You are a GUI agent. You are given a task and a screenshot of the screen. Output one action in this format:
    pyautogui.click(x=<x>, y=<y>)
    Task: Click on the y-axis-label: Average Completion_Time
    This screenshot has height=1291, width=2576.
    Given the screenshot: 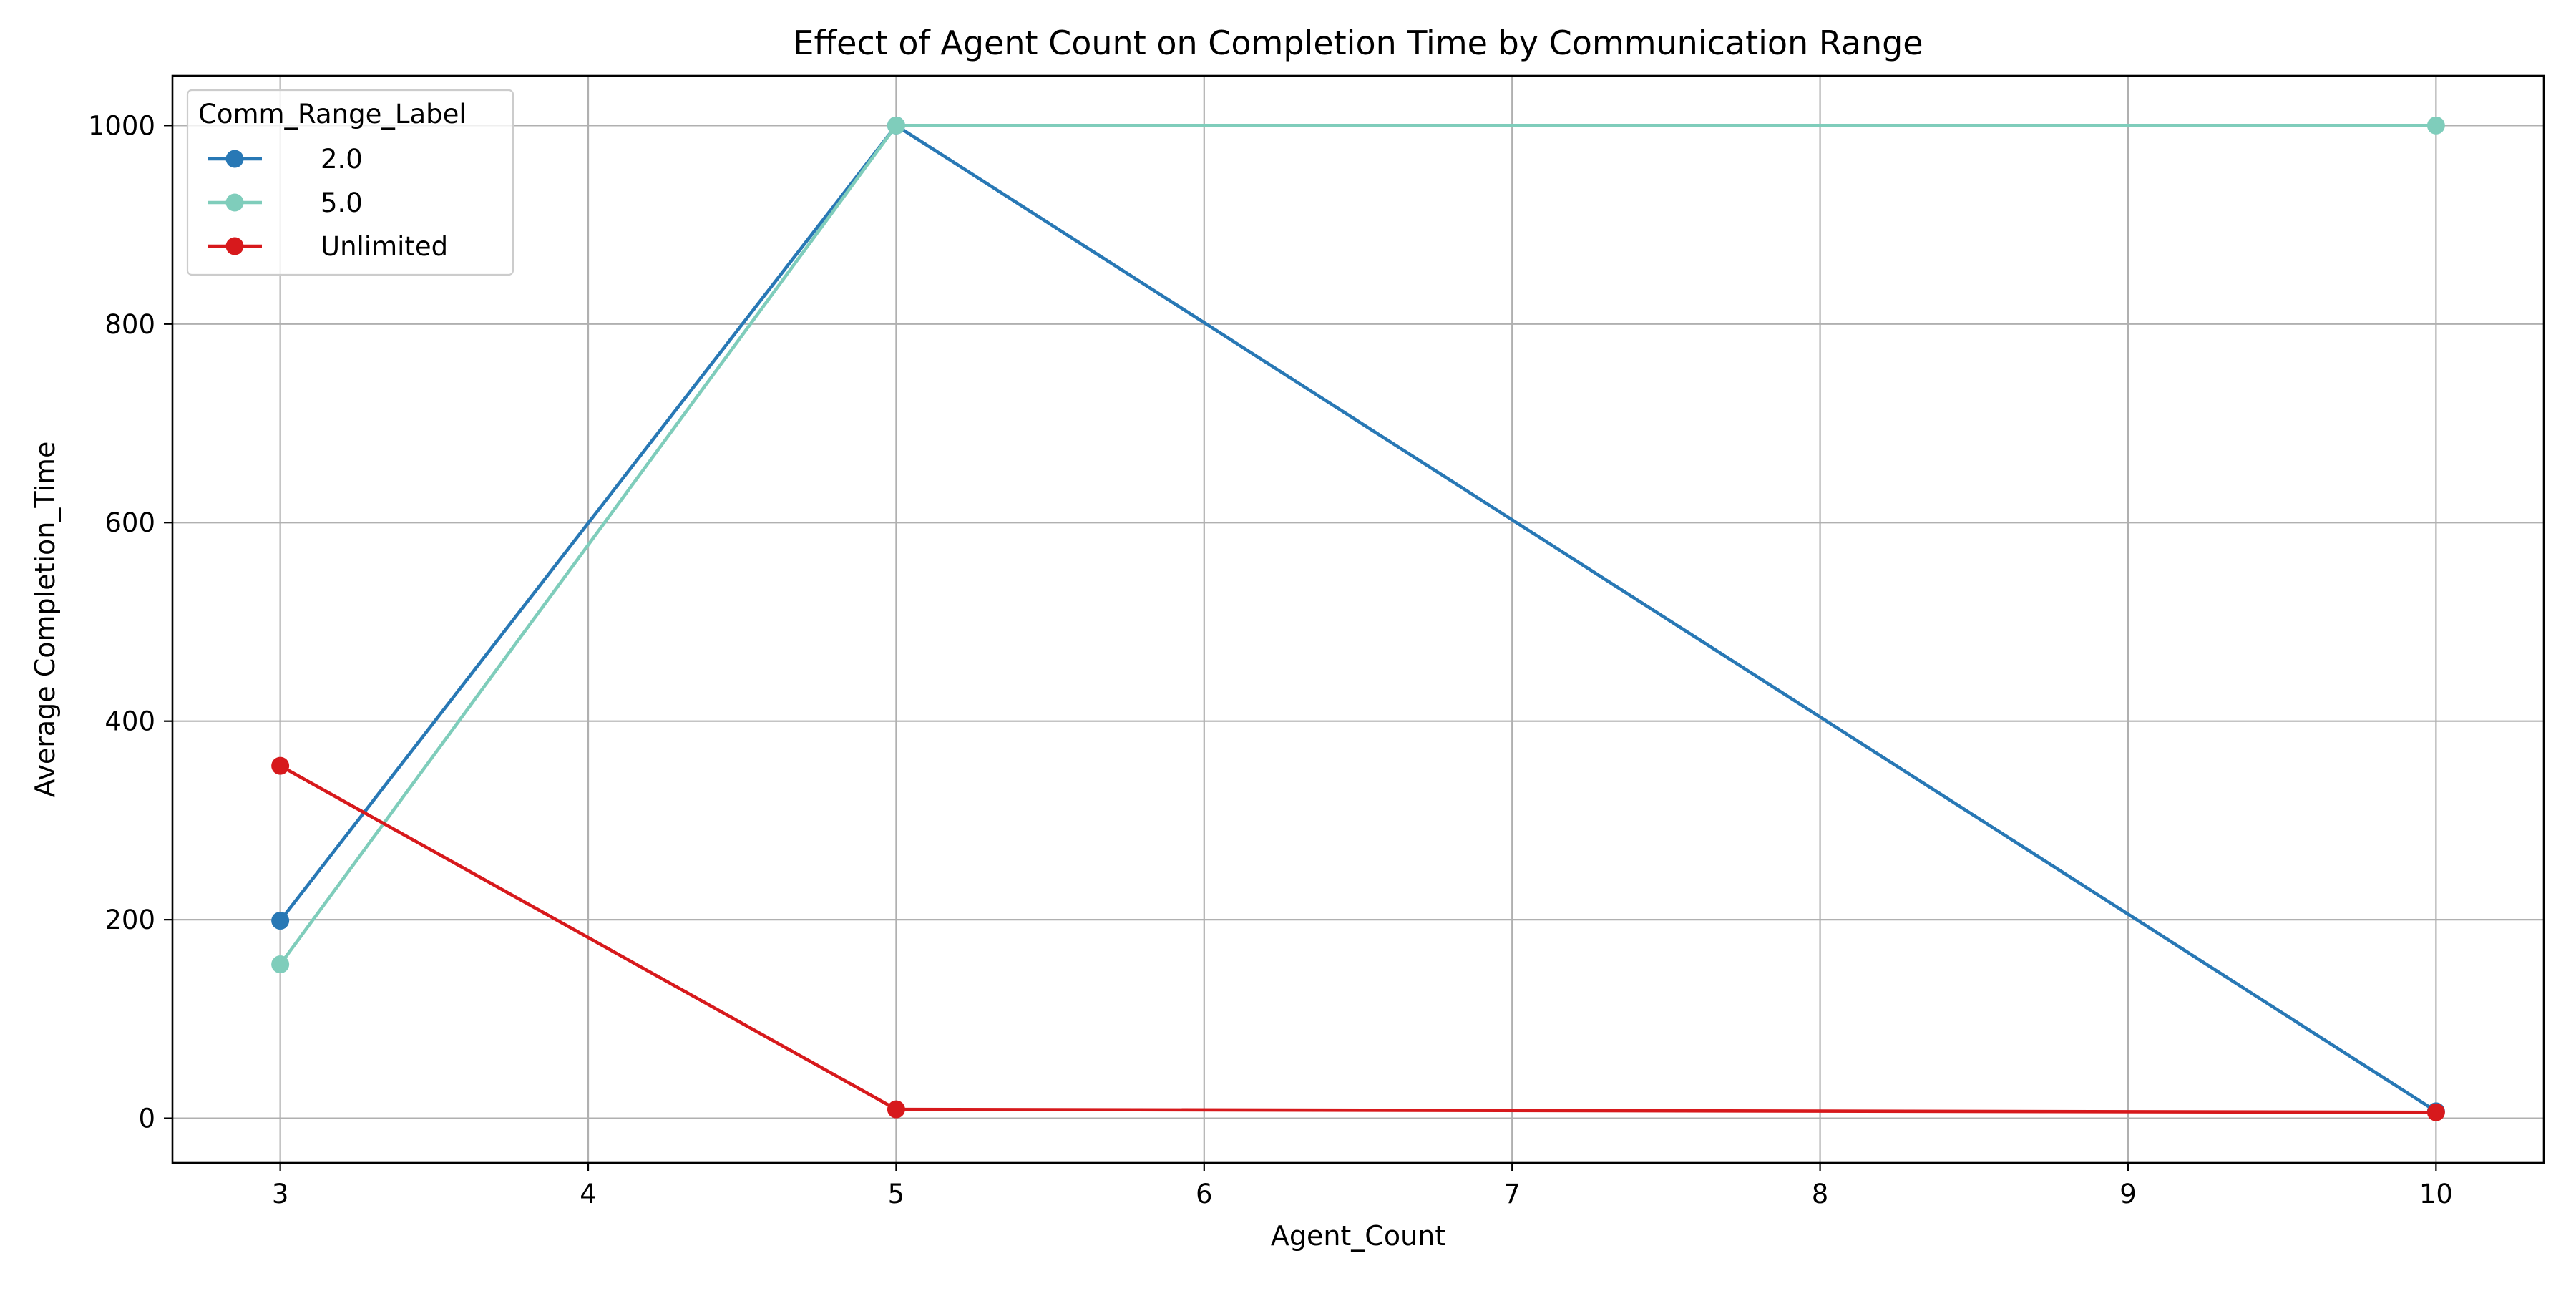 What is the action you would take?
    pyautogui.click(x=45, y=620)
    